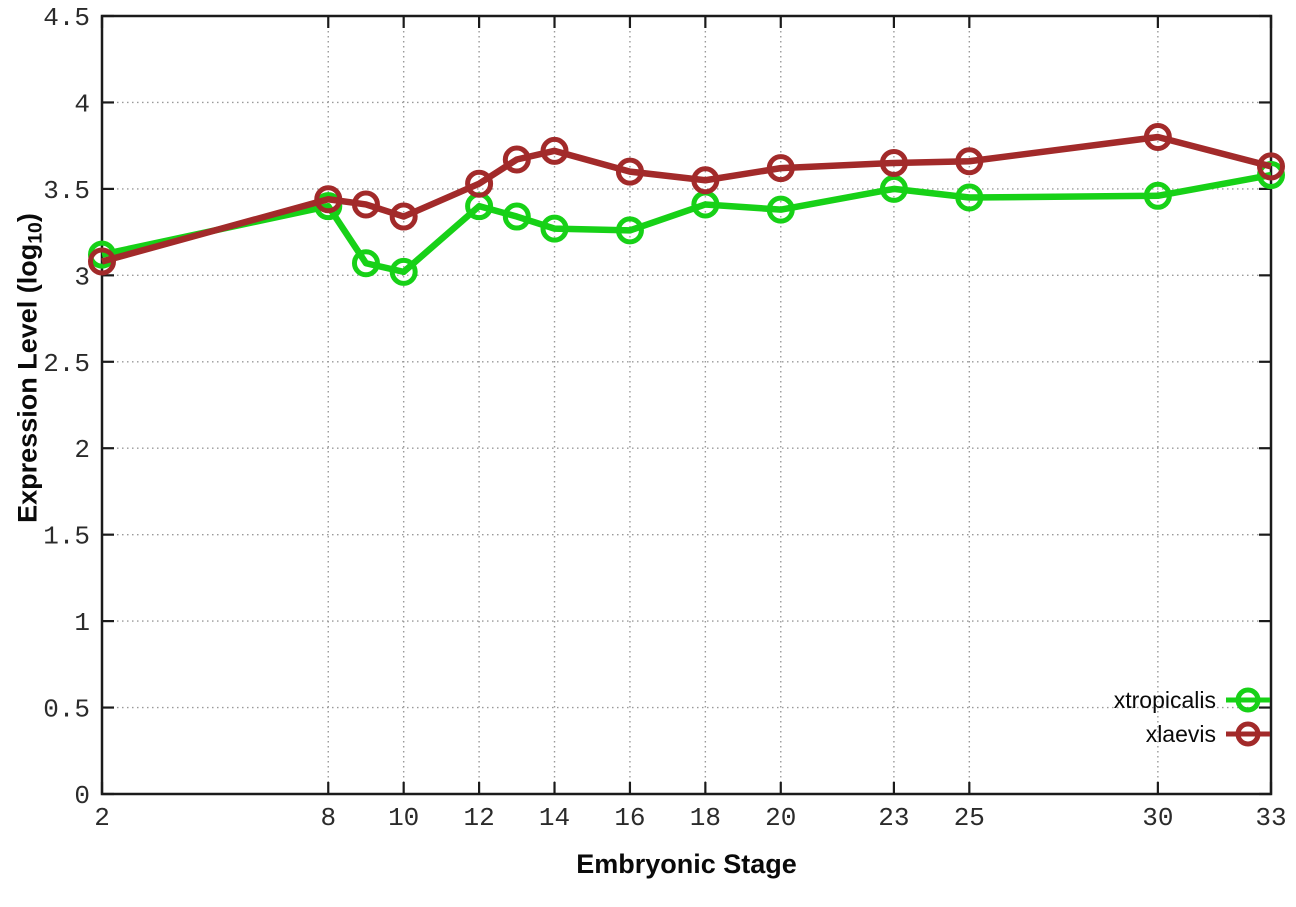  Describe the element at coordinates (780, 818) in the screenshot. I see `x-tick-label: 20` at that location.